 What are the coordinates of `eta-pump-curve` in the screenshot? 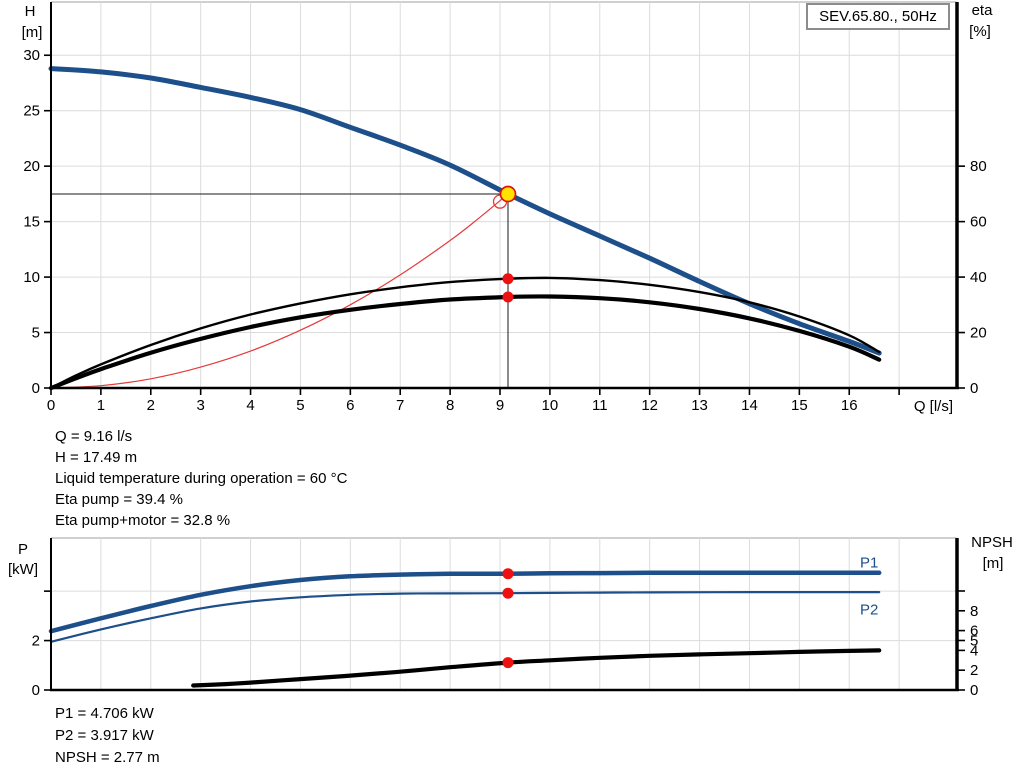 It's located at (465, 333).